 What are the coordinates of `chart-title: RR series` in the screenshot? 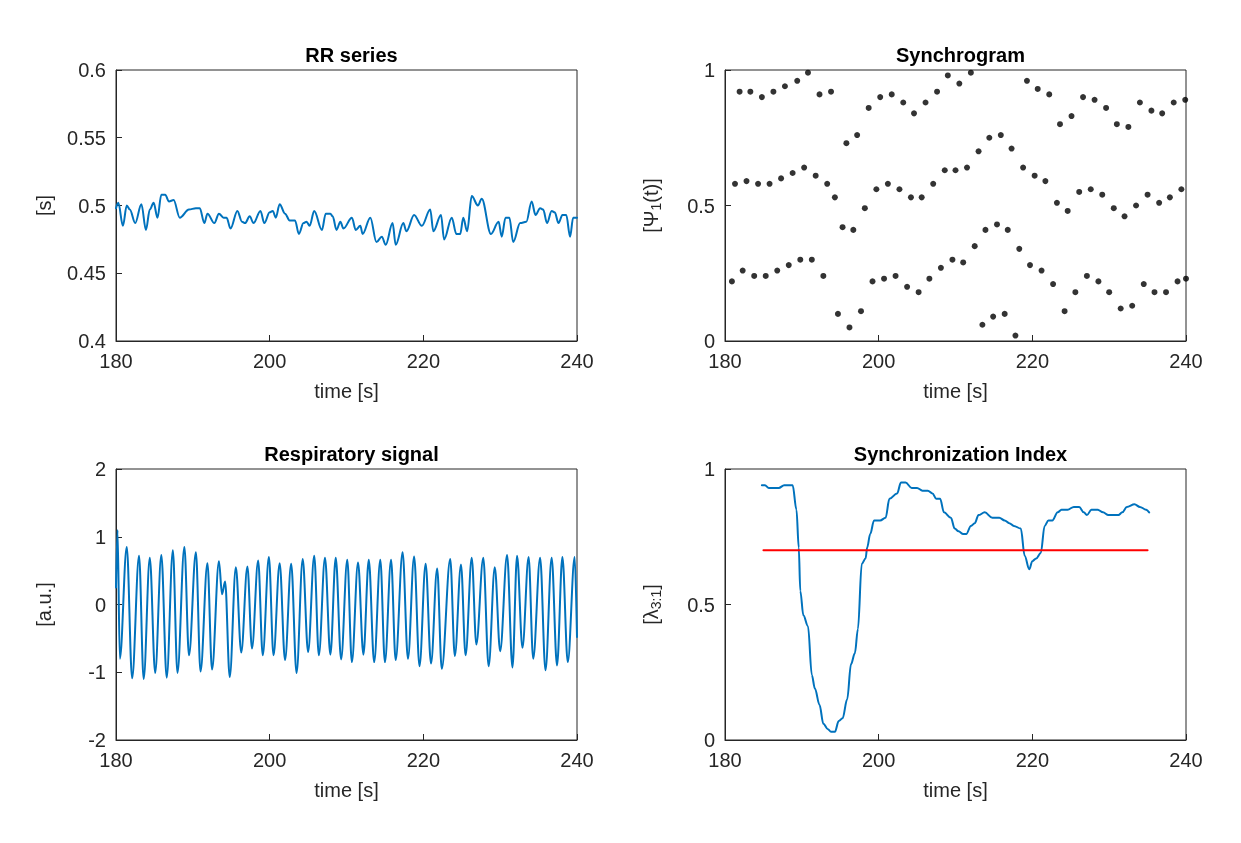 It's located at (351, 55).